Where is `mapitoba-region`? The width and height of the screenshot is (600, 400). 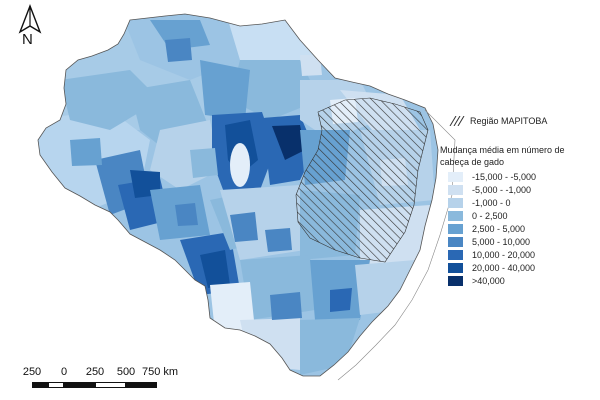
mapitoba-region is located at coordinates (362, 180).